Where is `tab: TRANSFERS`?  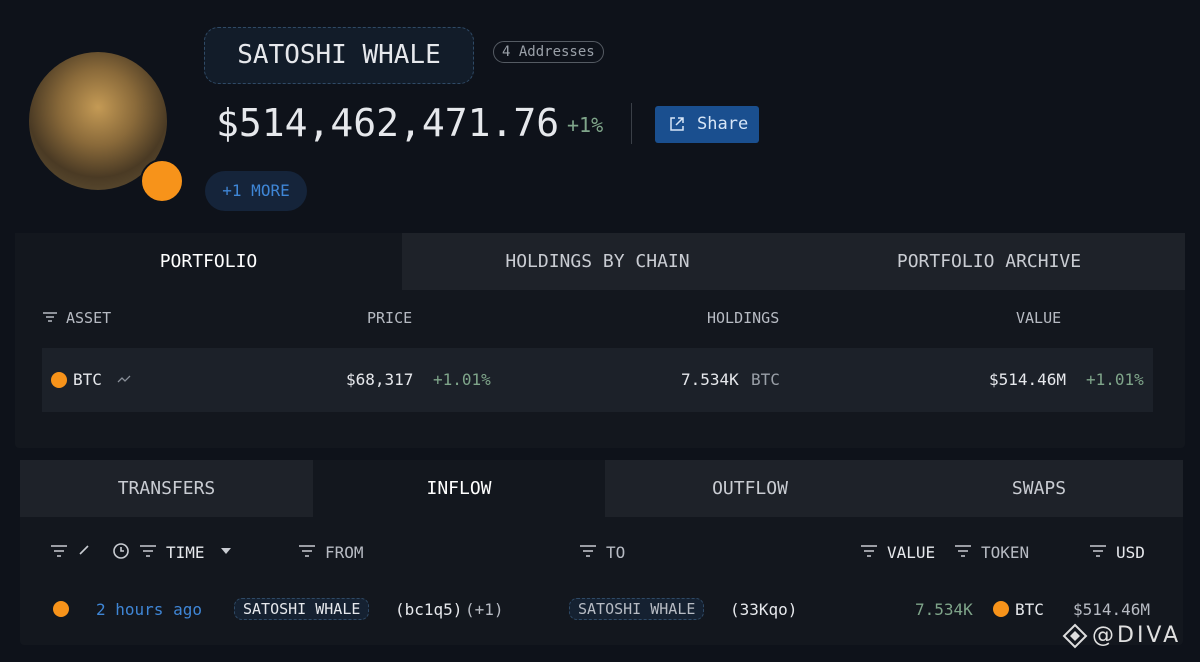
tab: TRANSFERS is located at coordinates (166, 488).